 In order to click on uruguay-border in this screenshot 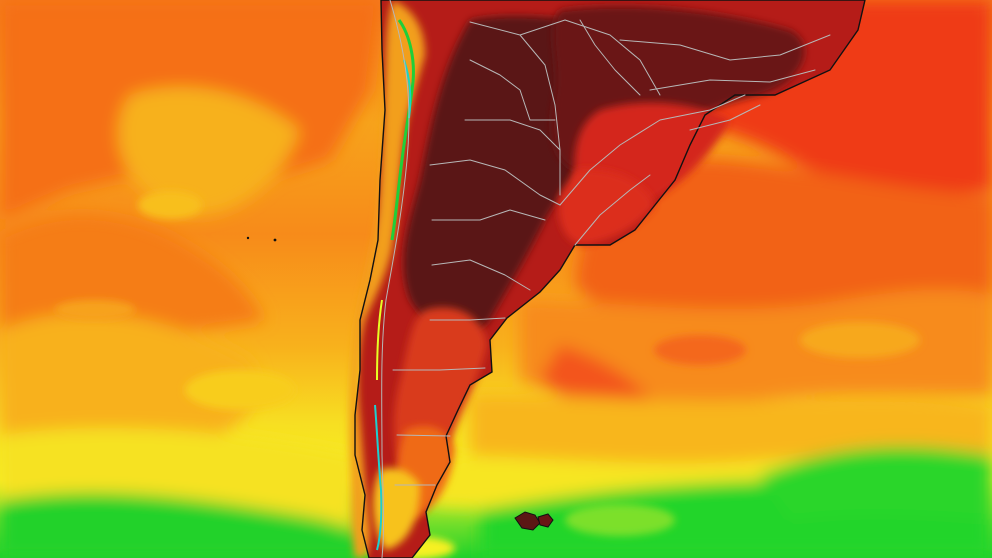, I will do `click(612, 210)`.